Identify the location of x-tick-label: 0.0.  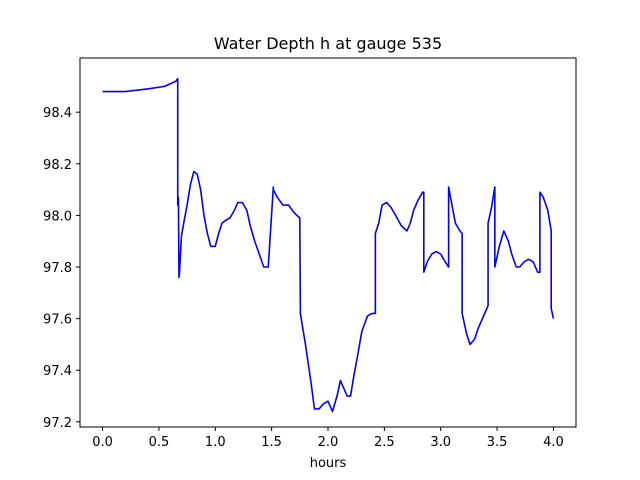
(102, 442).